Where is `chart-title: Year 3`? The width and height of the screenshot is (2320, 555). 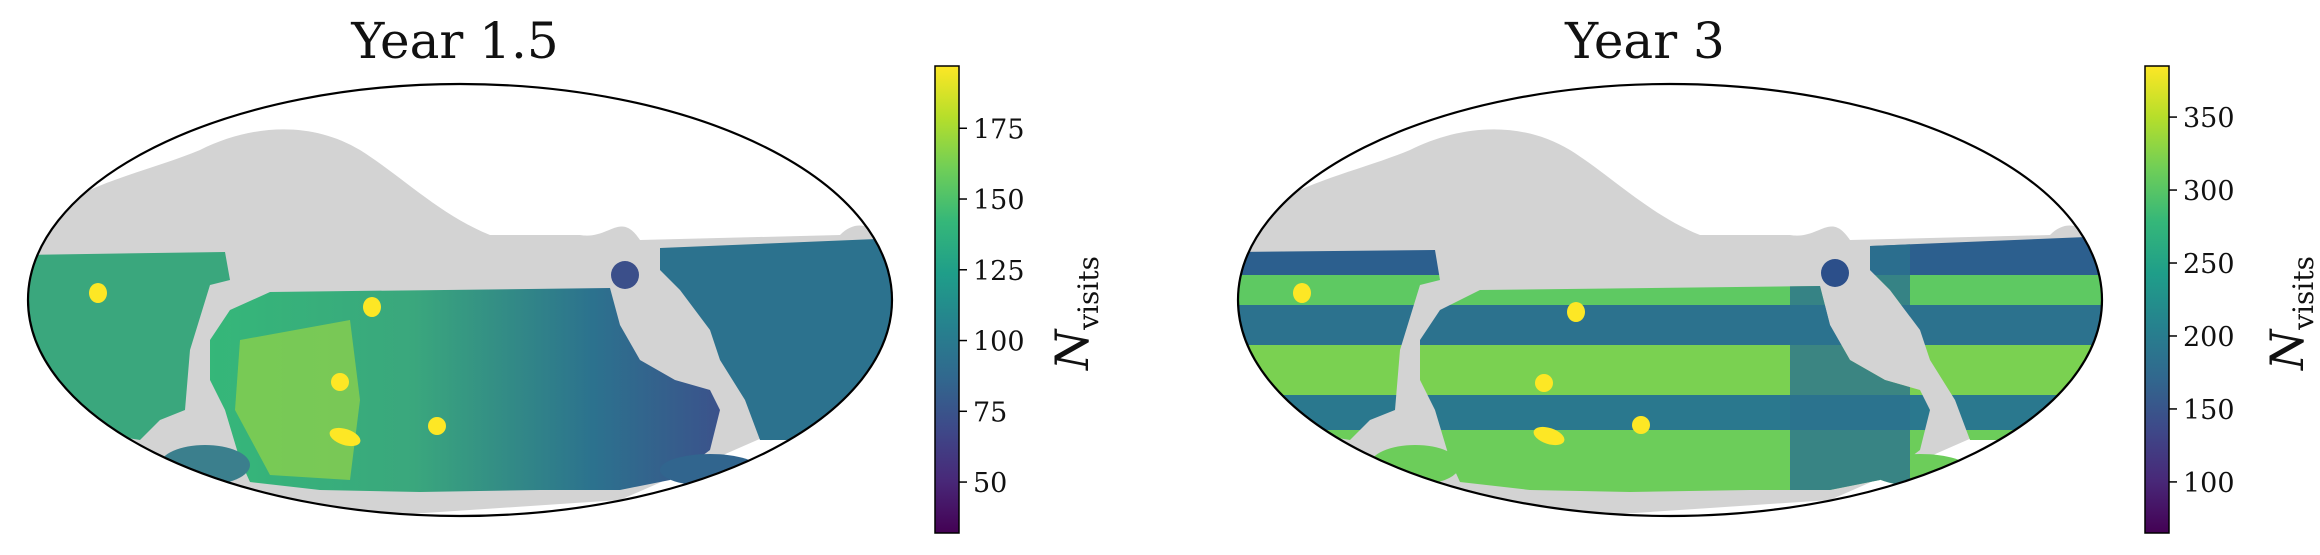
chart-title: Year 3 is located at coordinates (1645, 41).